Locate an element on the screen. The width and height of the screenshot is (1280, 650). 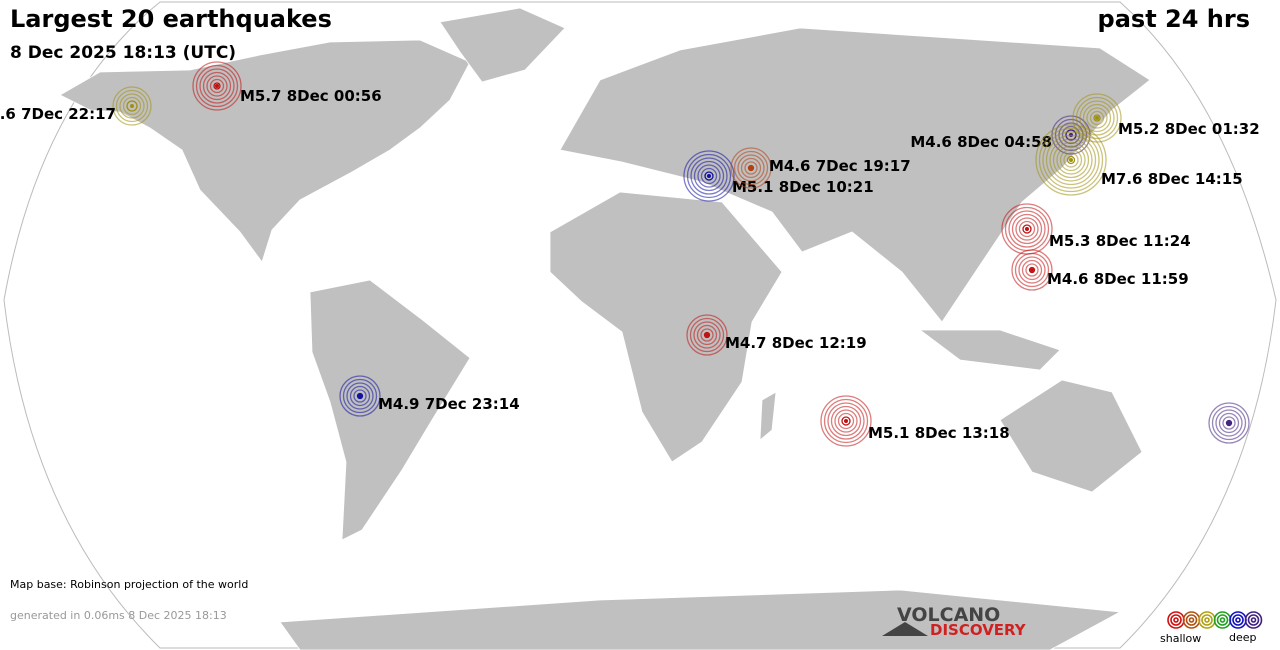
quake-label: M4.6 8Dec 11:59 is located at coordinates (1118, 279).